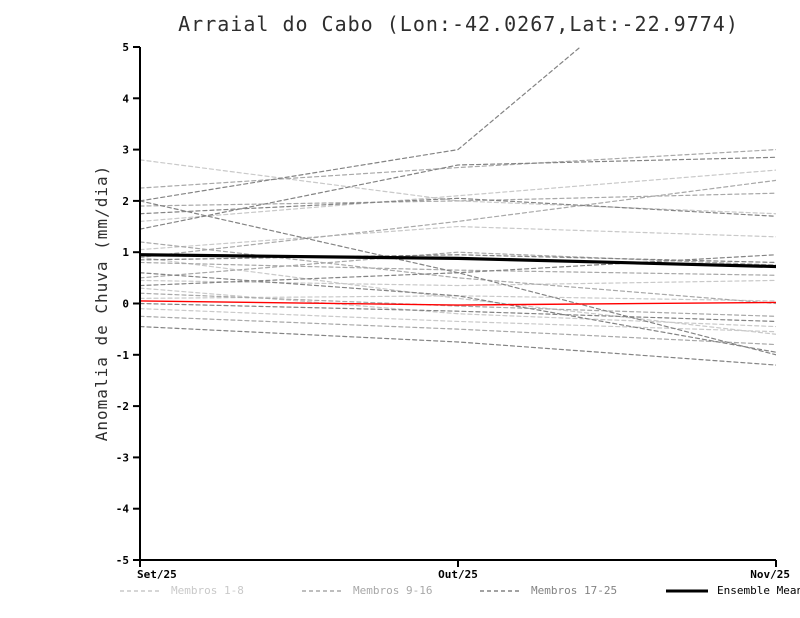 This screenshot has height=618, width=800. I want to click on svg-text: 0, so click(125, 304).